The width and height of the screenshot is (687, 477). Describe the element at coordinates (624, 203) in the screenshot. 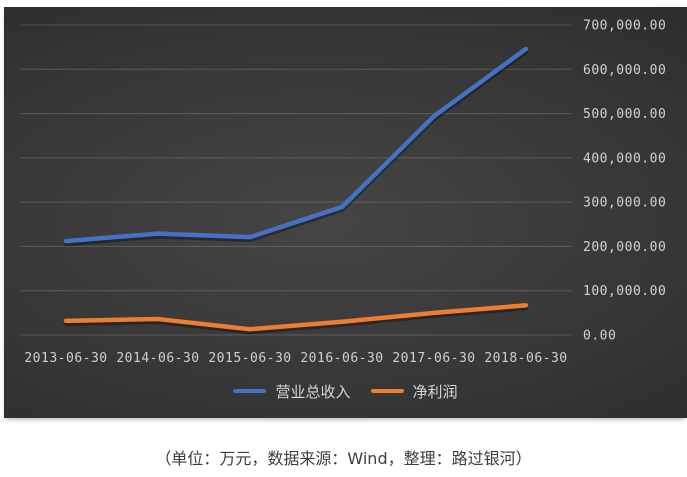

I see `y-tick-label: 300,000.00` at that location.